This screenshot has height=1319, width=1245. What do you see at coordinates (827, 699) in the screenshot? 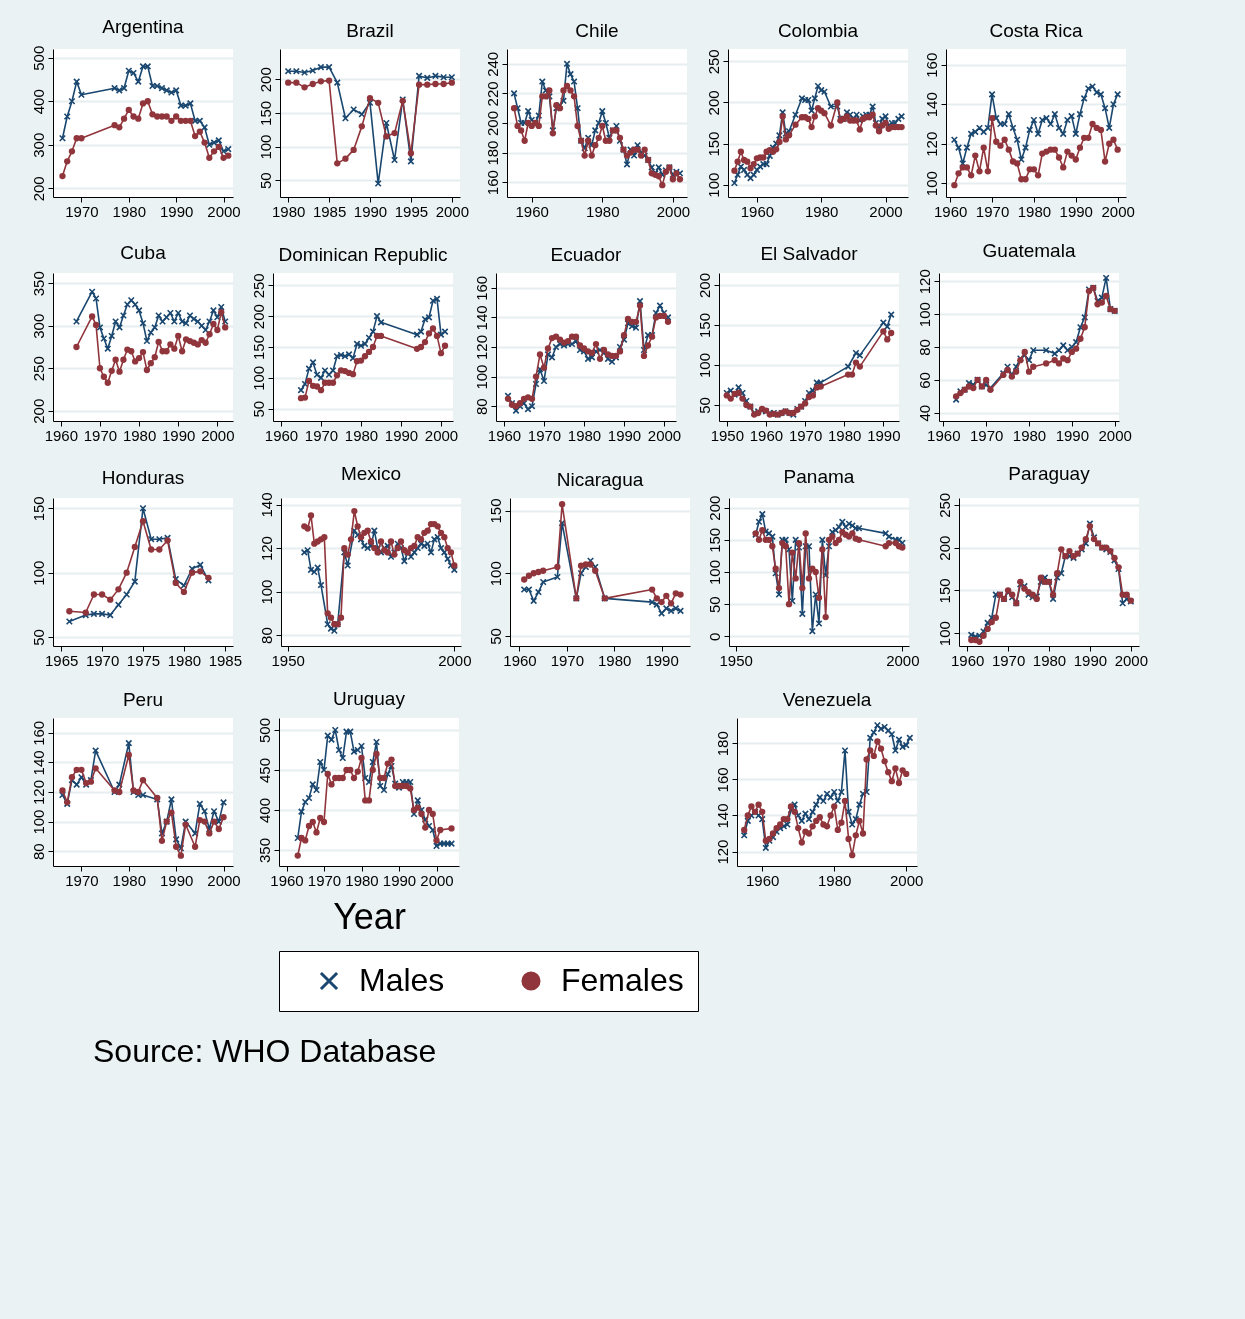
I see `chart-title: Venezuela` at bounding box center [827, 699].